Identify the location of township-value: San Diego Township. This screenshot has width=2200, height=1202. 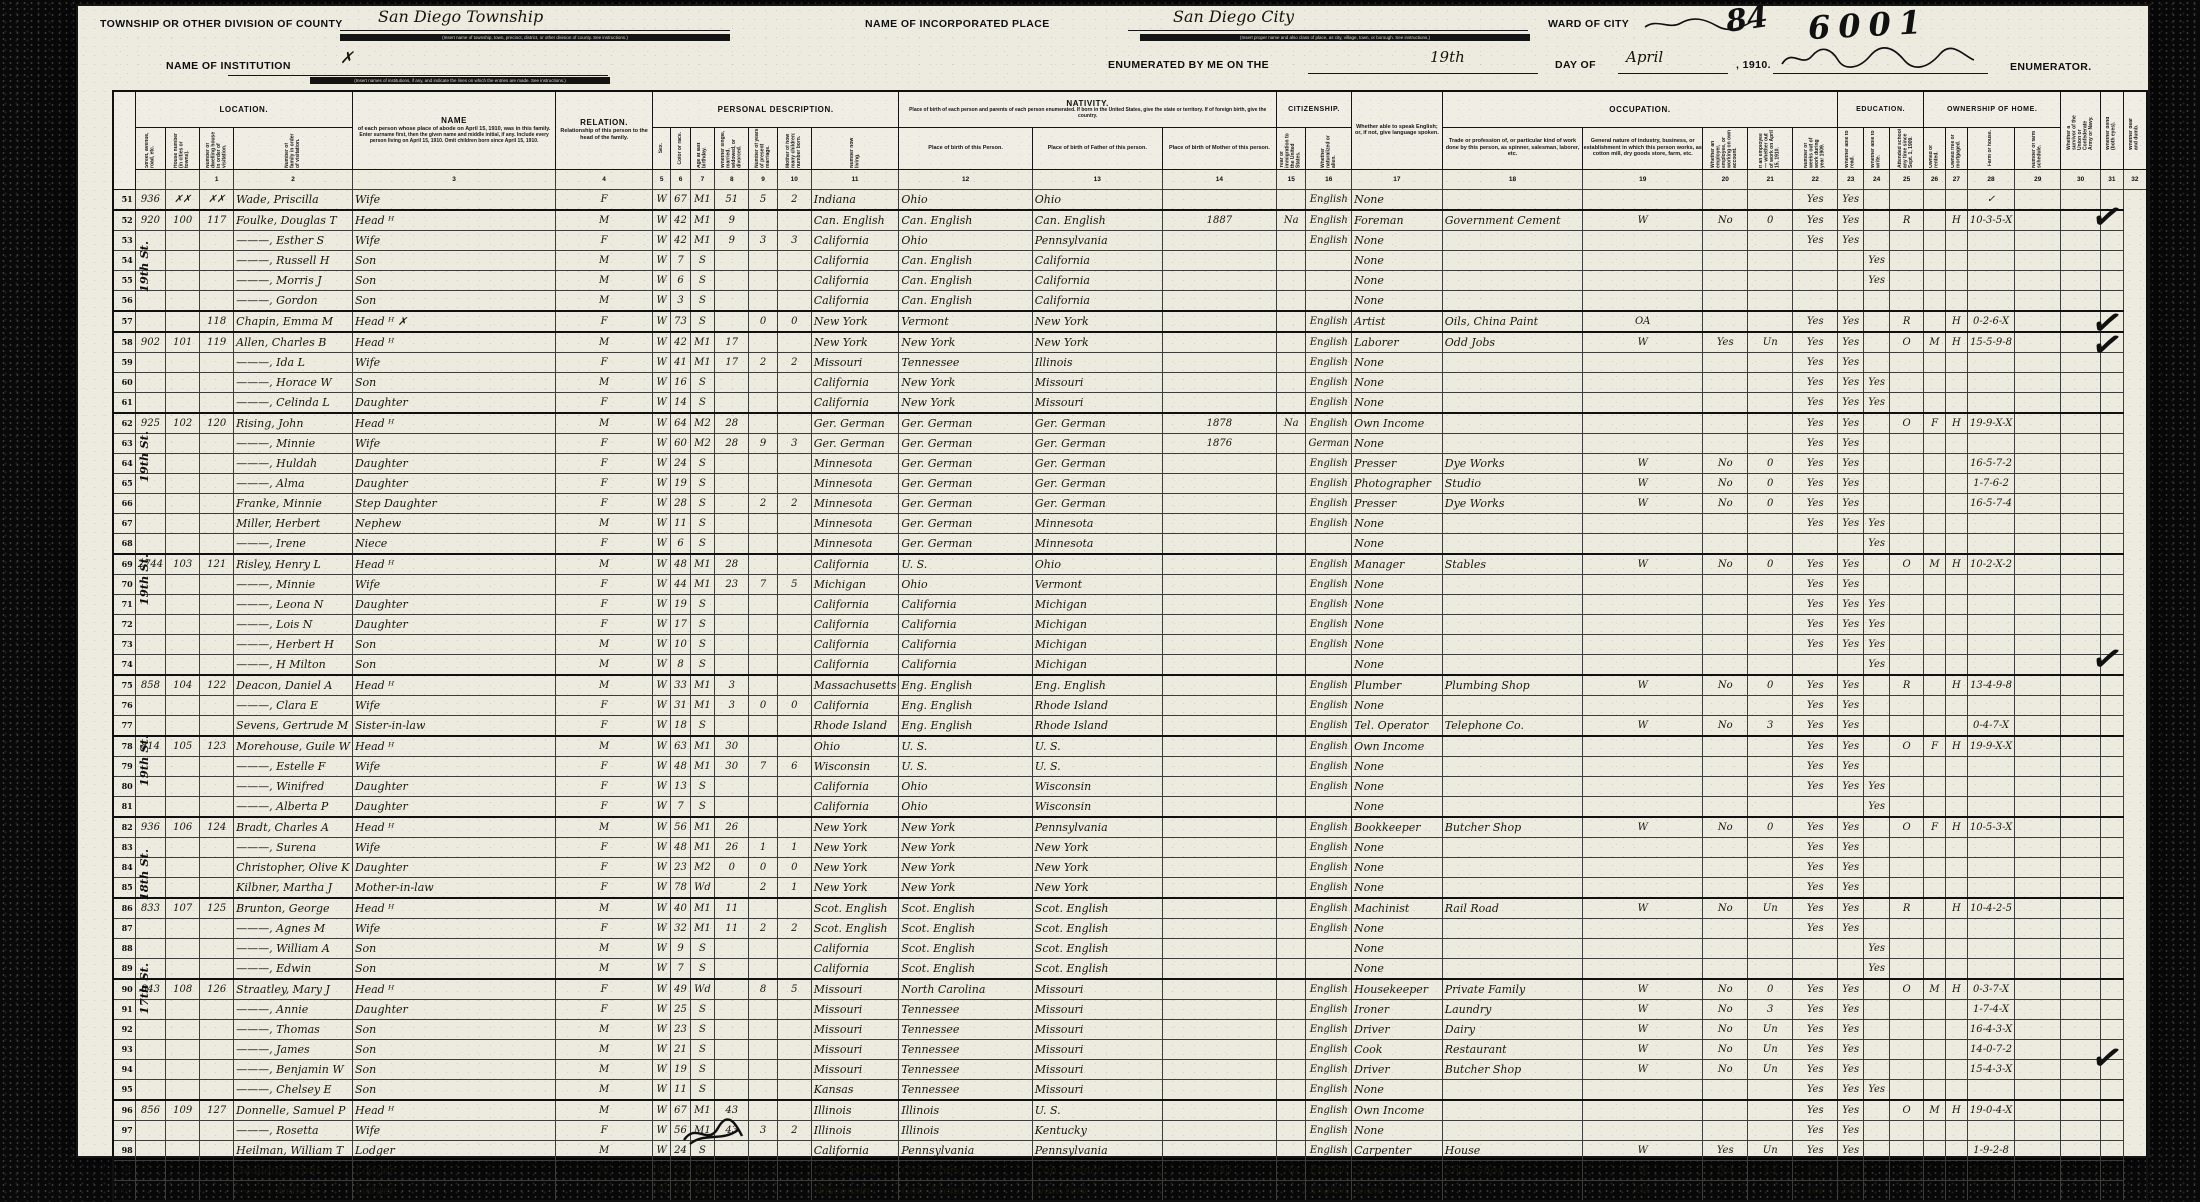
(461, 16).